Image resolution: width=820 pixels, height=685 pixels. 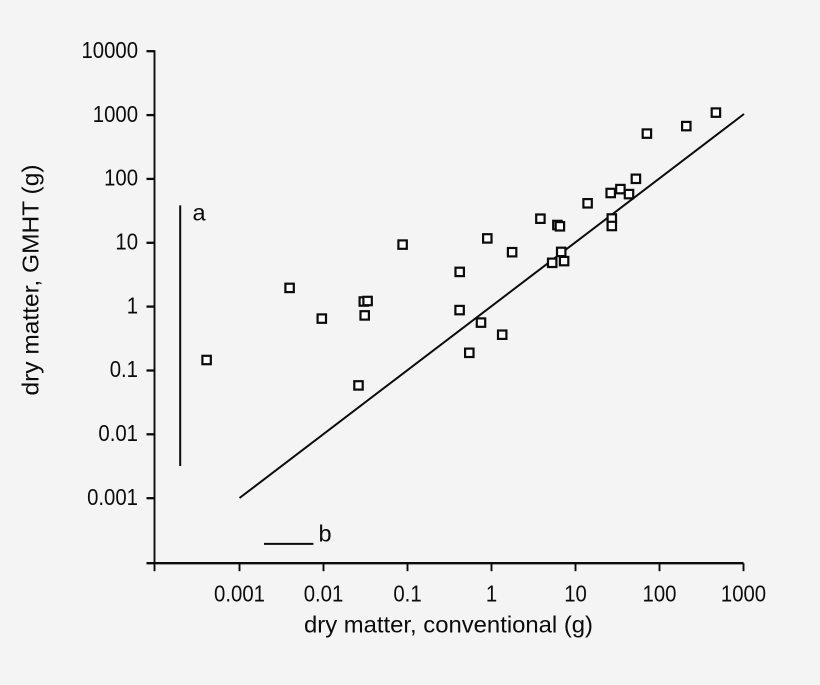 What do you see at coordinates (110, 50) in the screenshot?
I see `svg-text: 10000` at bounding box center [110, 50].